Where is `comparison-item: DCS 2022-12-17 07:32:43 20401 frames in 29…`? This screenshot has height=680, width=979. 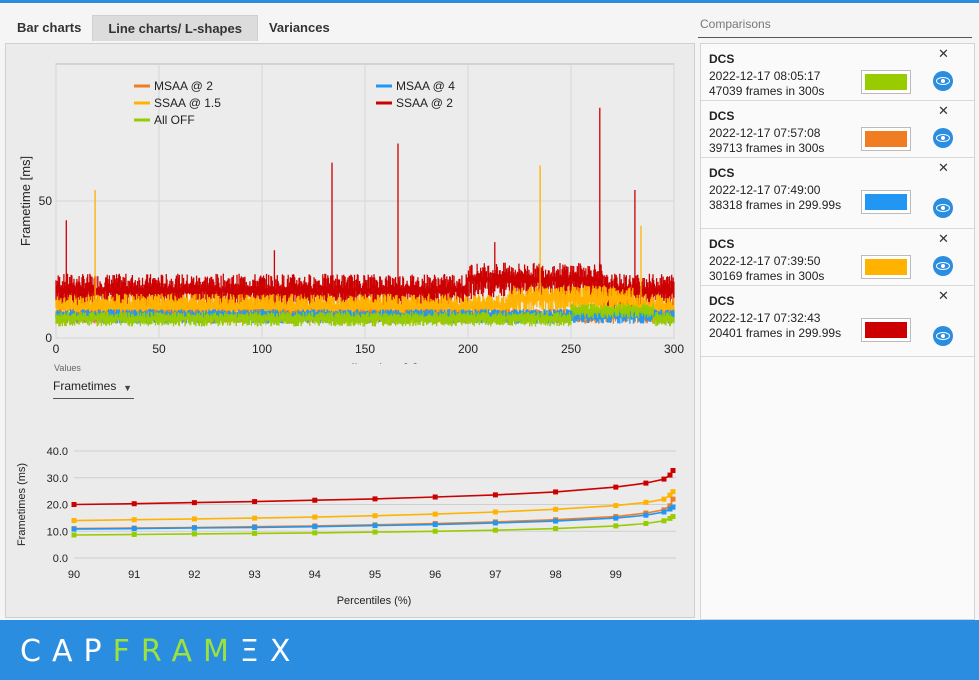
comparison-item: DCS 2022-12-17 07:32:43 20401 frames in 29… is located at coordinates (837, 321).